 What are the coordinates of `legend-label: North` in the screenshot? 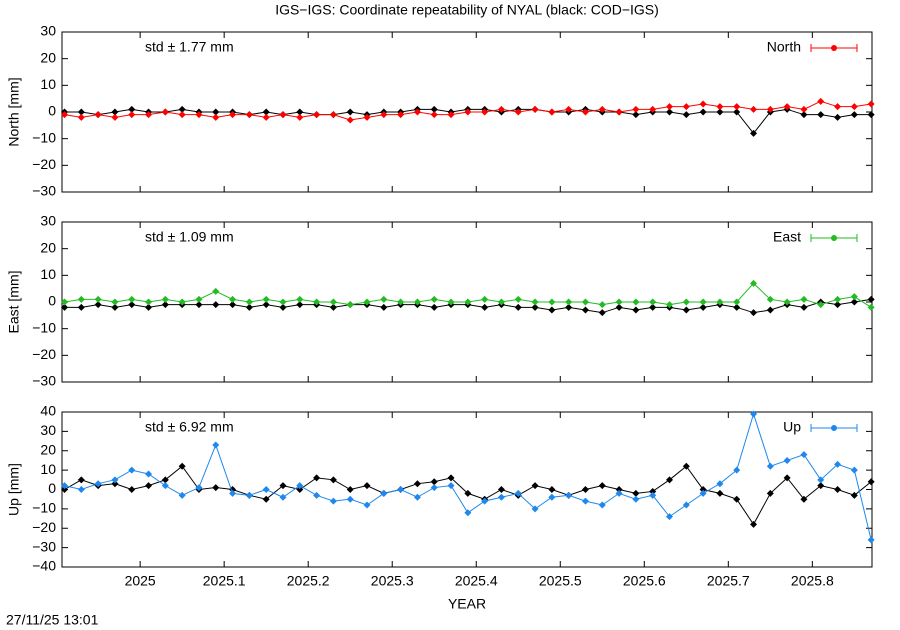 It's located at (784, 47).